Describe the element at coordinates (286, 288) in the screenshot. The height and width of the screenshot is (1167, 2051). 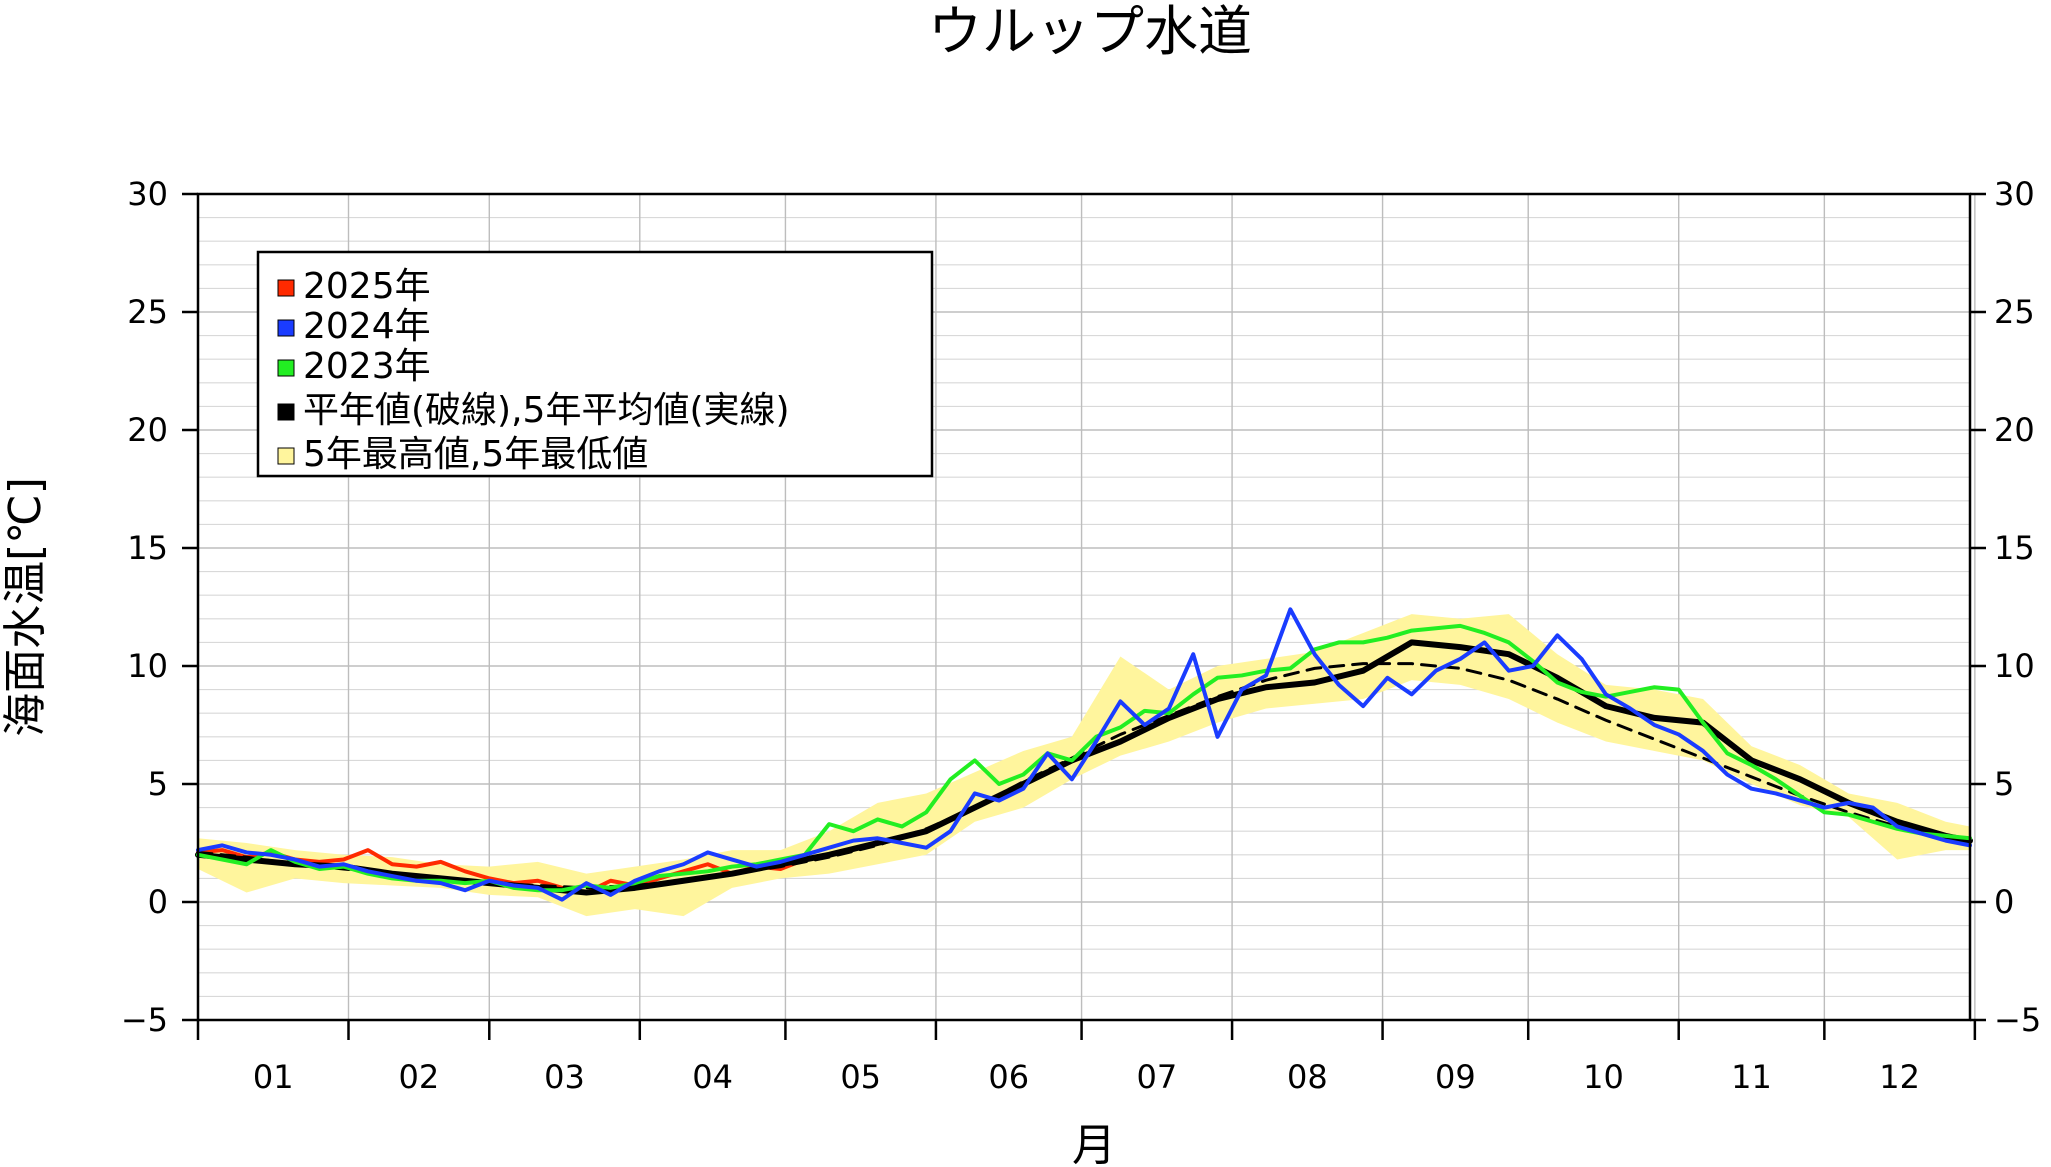
I see `legend-swatch-2025` at that location.